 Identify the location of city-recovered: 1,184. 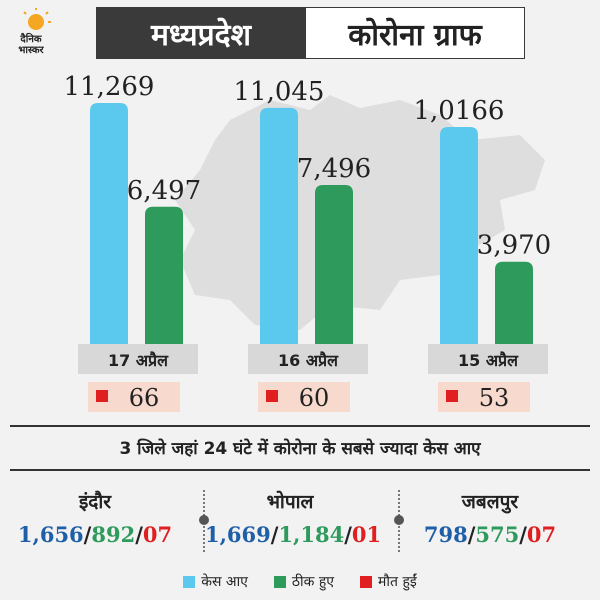
(311, 534).